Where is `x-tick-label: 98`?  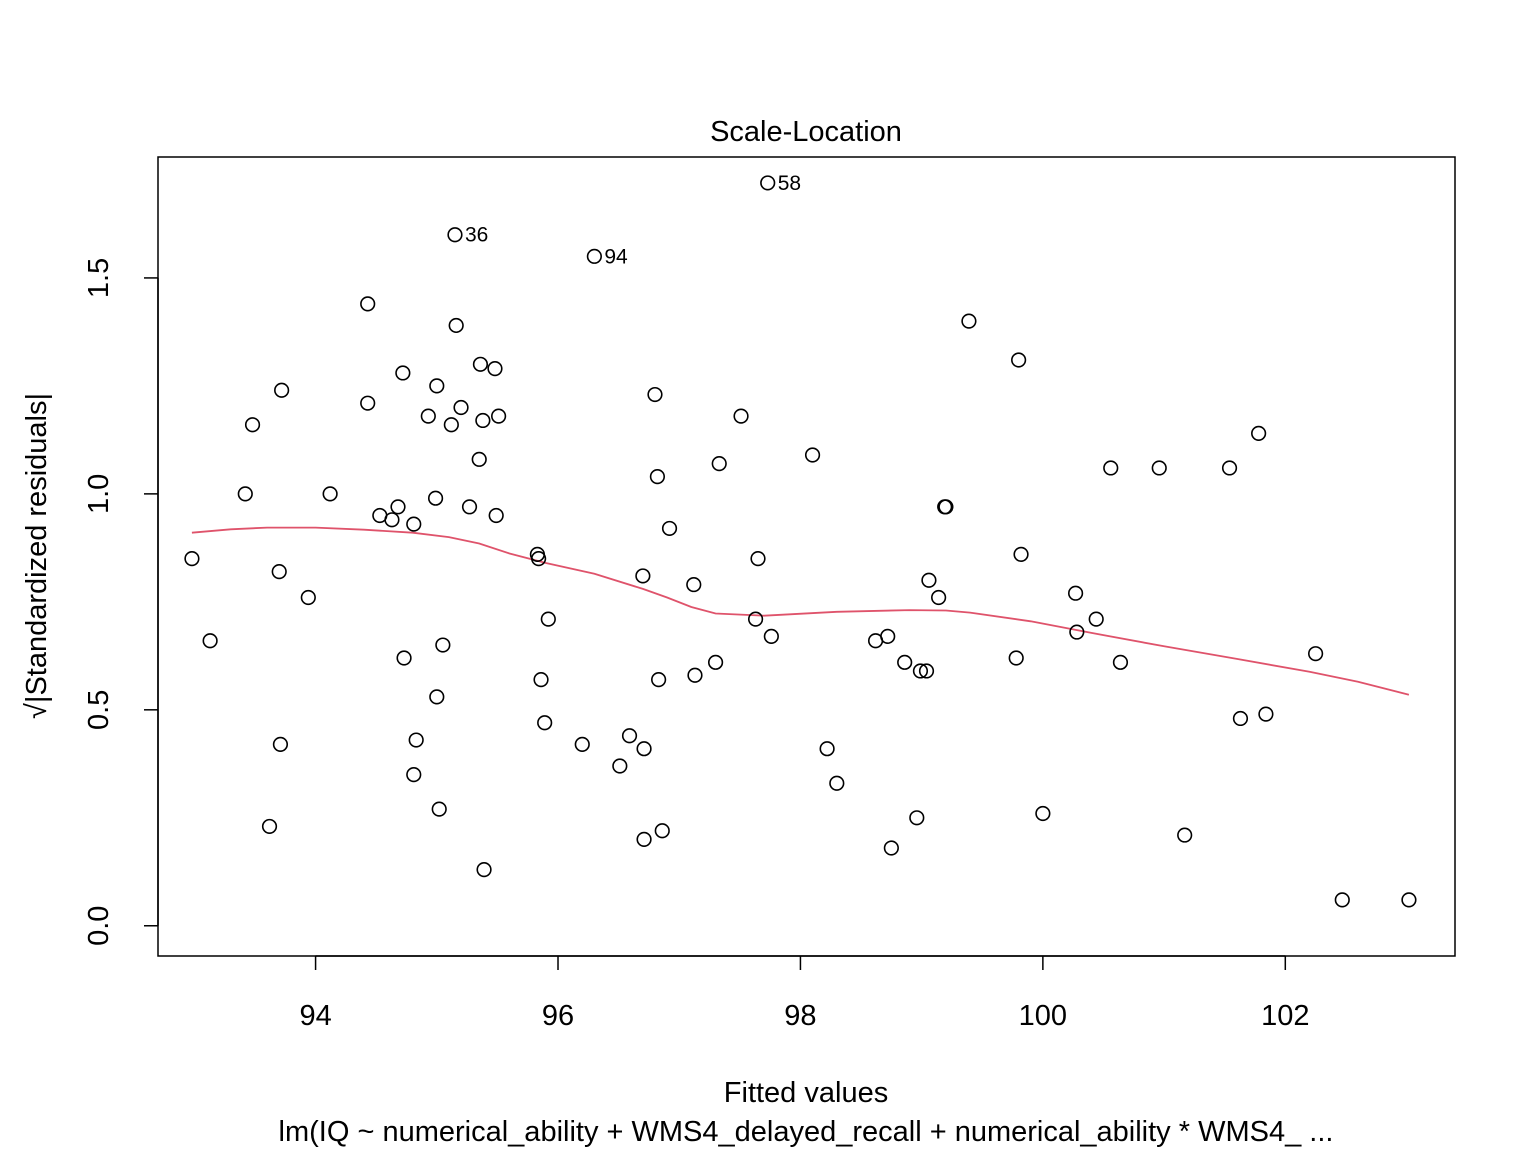 x-tick-label: 98 is located at coordinates (800, 1016).